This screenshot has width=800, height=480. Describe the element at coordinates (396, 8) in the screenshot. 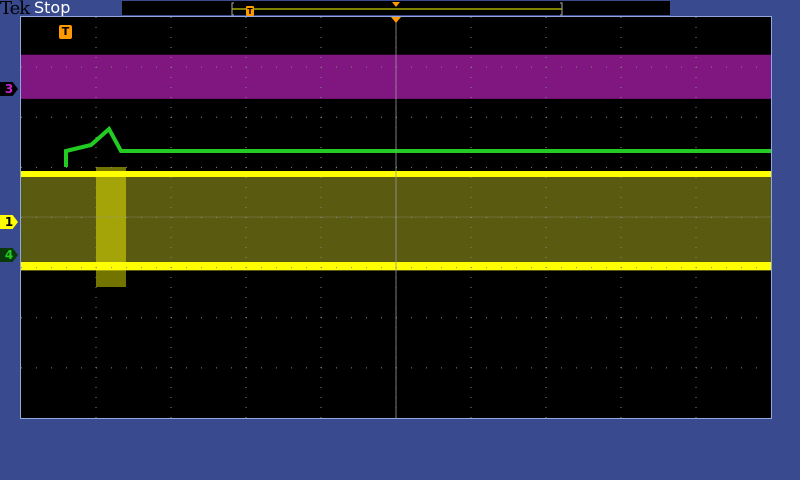

I see `record-view-bar: T` at that location.